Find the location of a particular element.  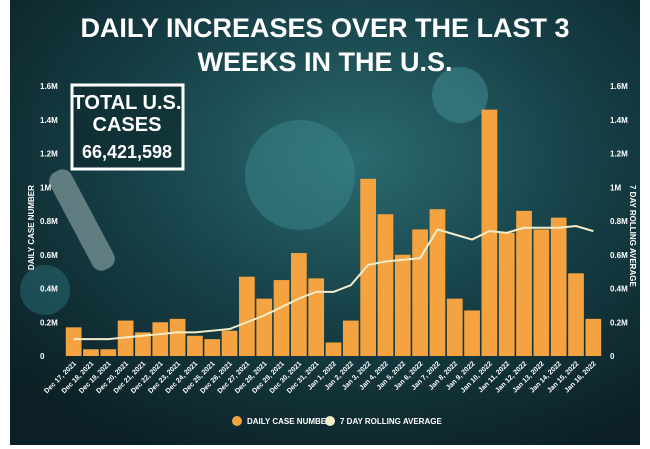

y-tick-right: 0.8M is located at coordinates (619, 221).